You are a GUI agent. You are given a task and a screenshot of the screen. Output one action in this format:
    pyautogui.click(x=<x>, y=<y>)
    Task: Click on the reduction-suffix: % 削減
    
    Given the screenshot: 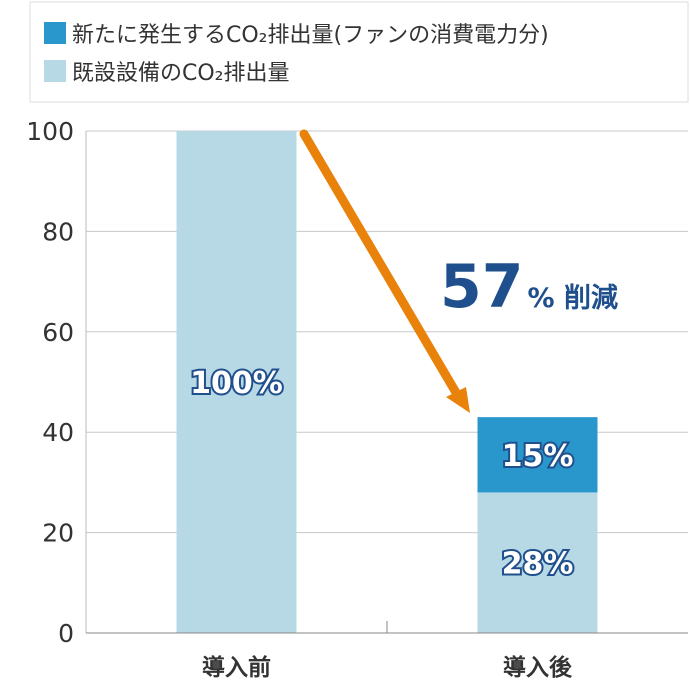 What is the action you would take?
    pyautogui.click(x=573, y=298)
    